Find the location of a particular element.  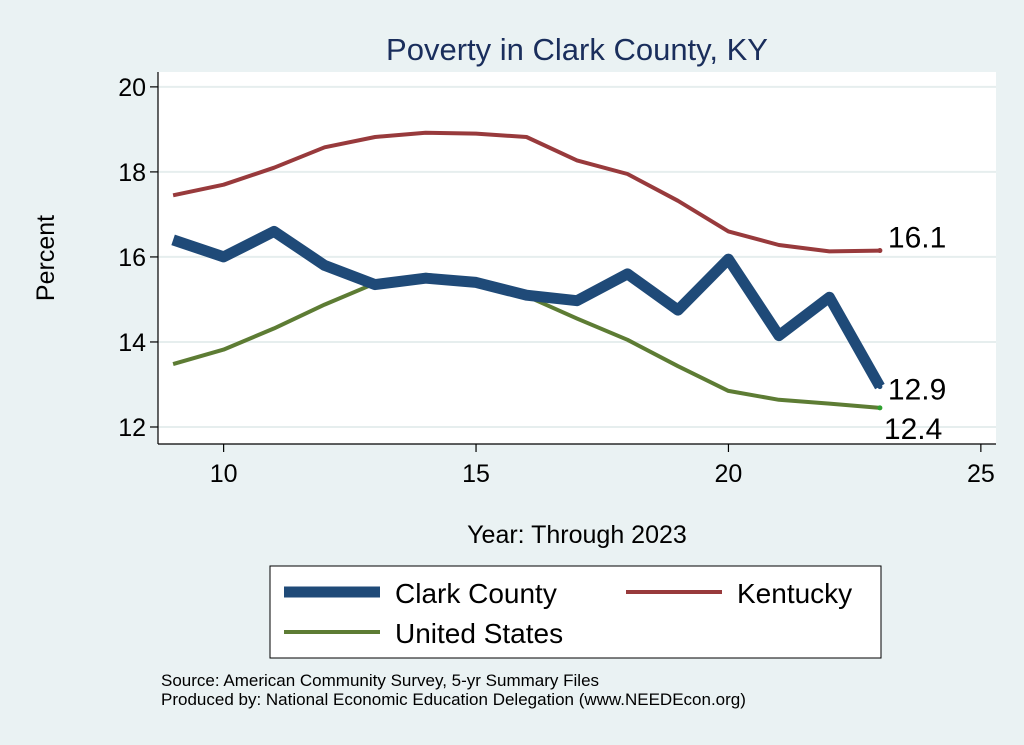

y-axis-label: Percent is located at coordinates (46, 258).